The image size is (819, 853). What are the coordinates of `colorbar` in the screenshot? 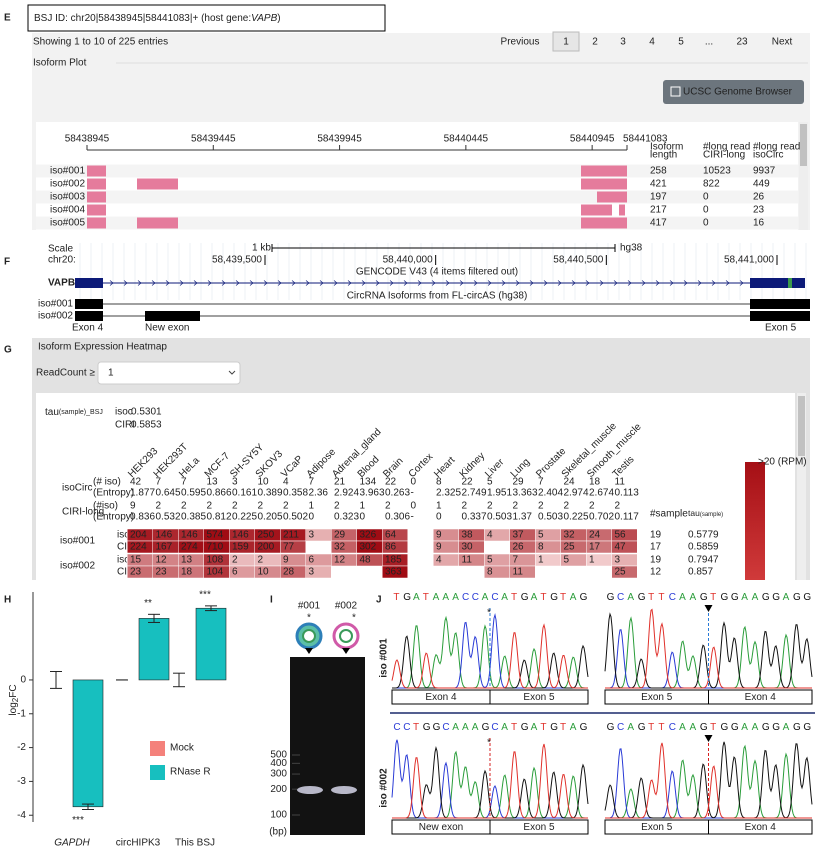 It's located at (755, 521).